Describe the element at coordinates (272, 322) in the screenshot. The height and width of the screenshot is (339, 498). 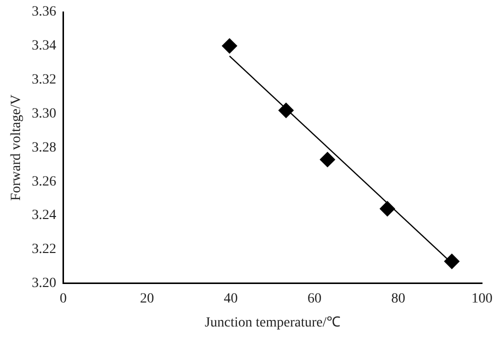
I see `x-axis-title: Junction temperature/℃` at that location.